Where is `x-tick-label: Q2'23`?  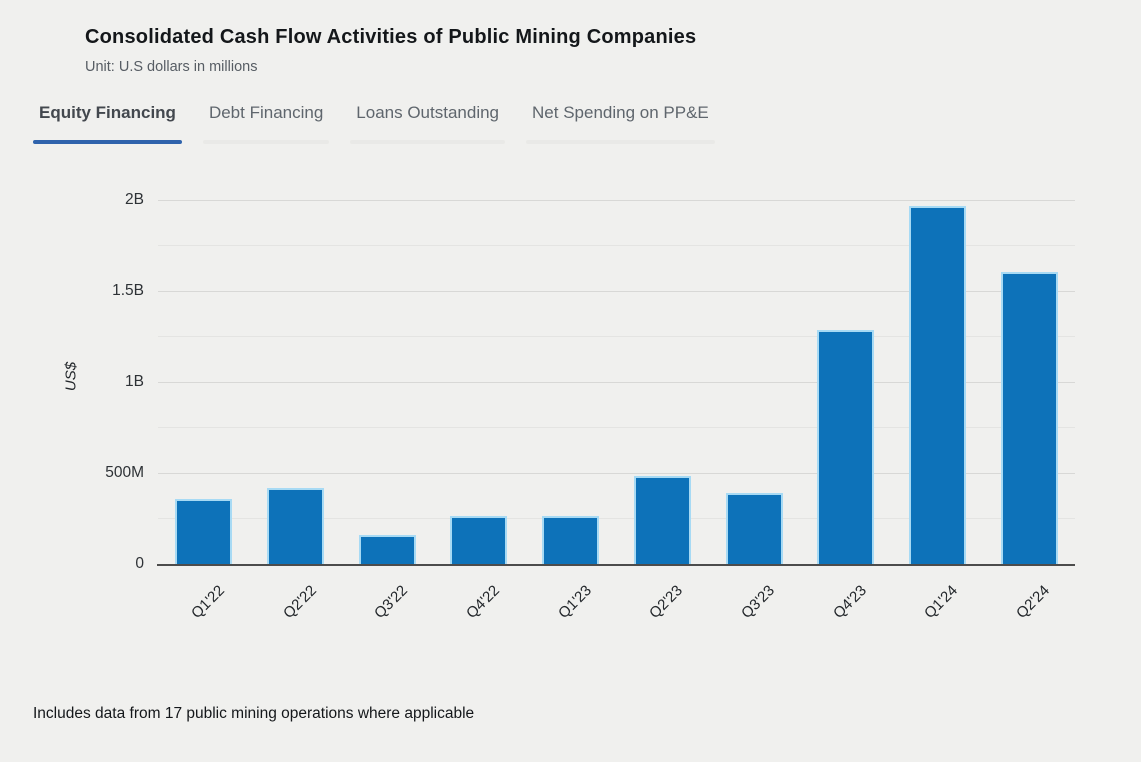 x-tick-label: Q2'23 is located at coordinates (666, 602).